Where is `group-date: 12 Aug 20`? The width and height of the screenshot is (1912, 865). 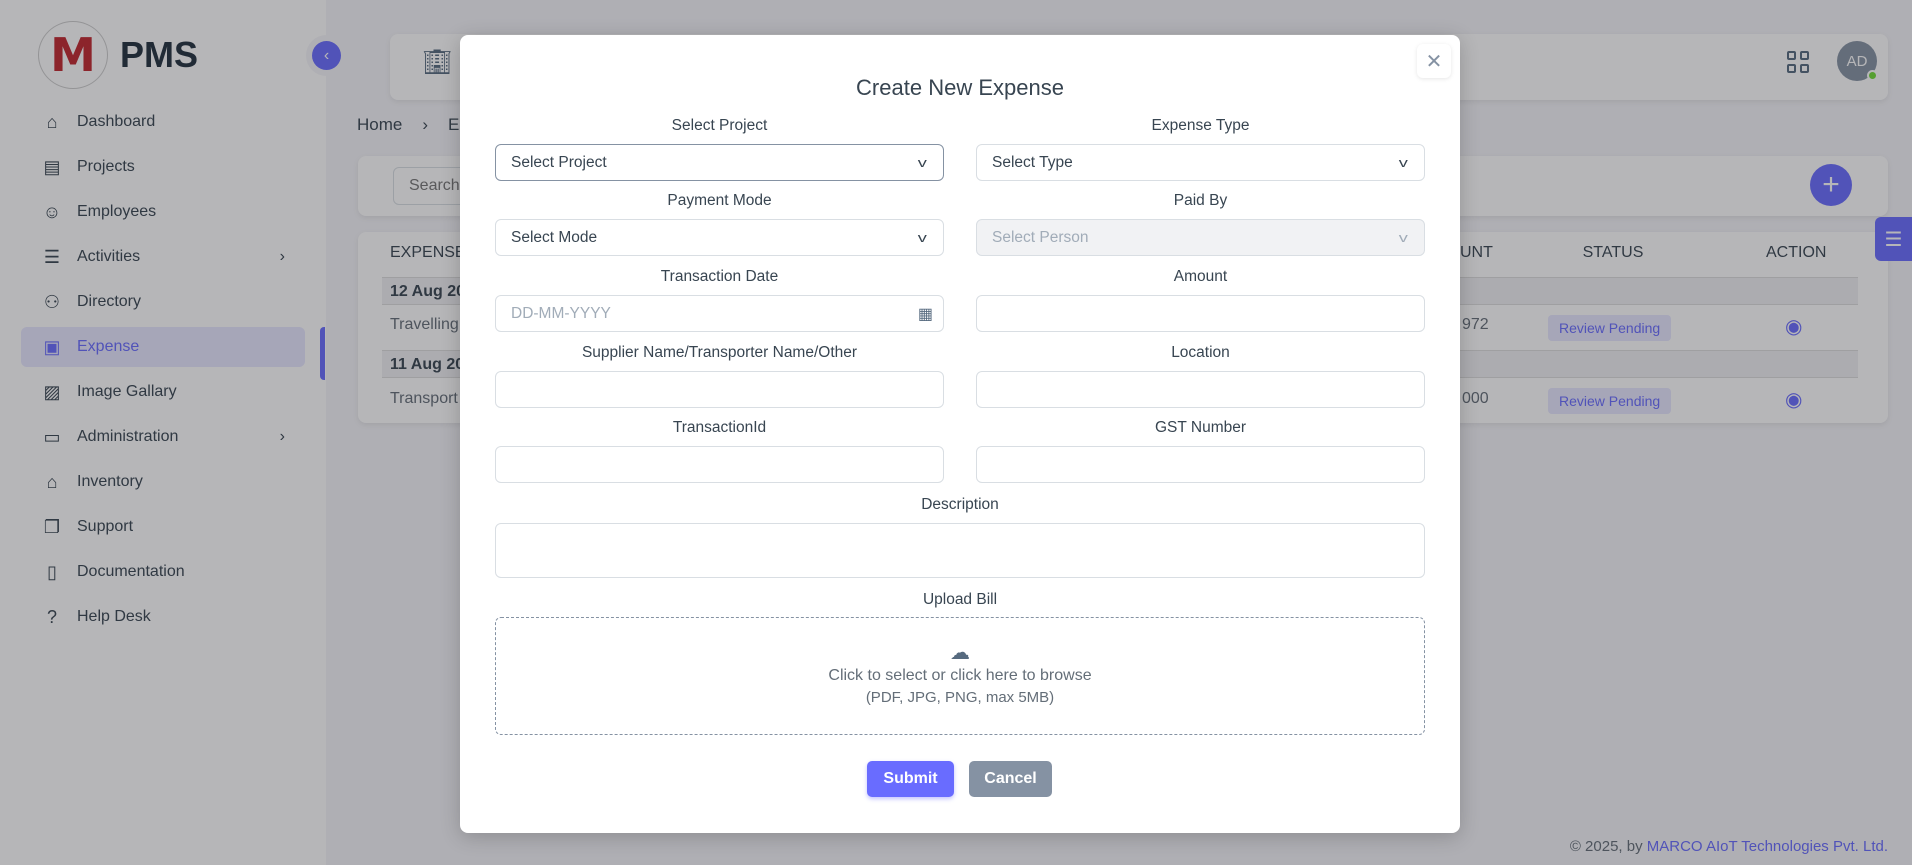 group-date: 12 Aug 20 is located at coordinates (427, 291).